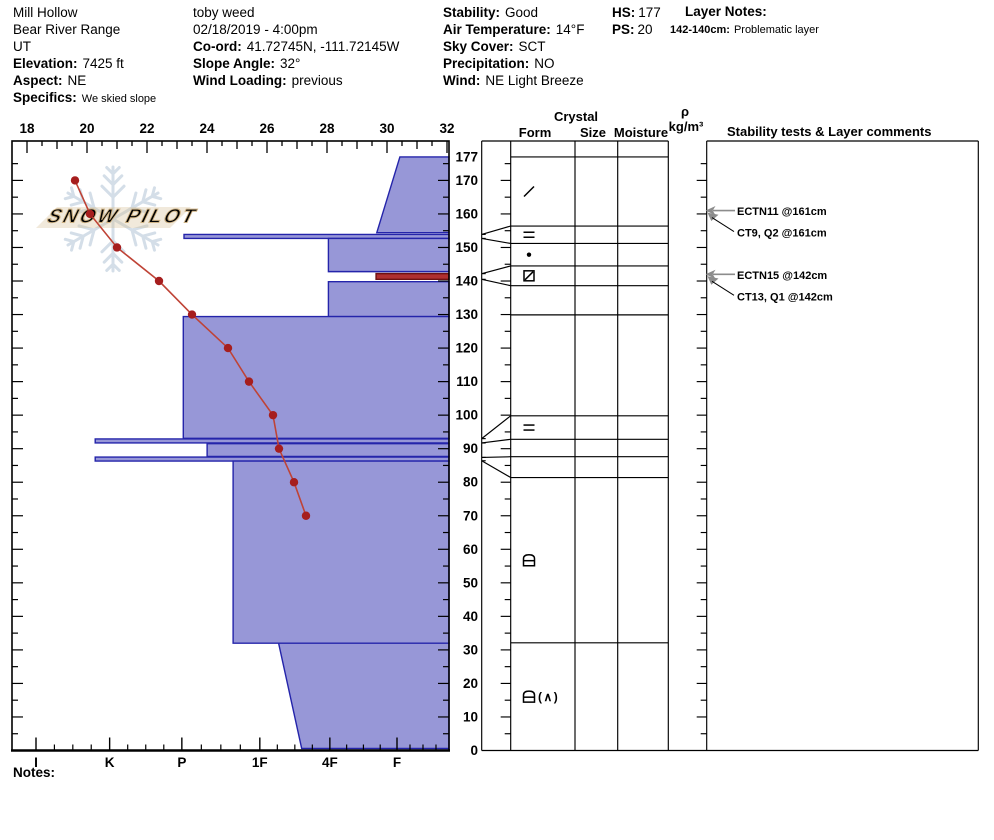 The image size is (994, 840). Describe the element at coordinates (649, 12) in the screenshot. I see `hs-value: 177` at that location.